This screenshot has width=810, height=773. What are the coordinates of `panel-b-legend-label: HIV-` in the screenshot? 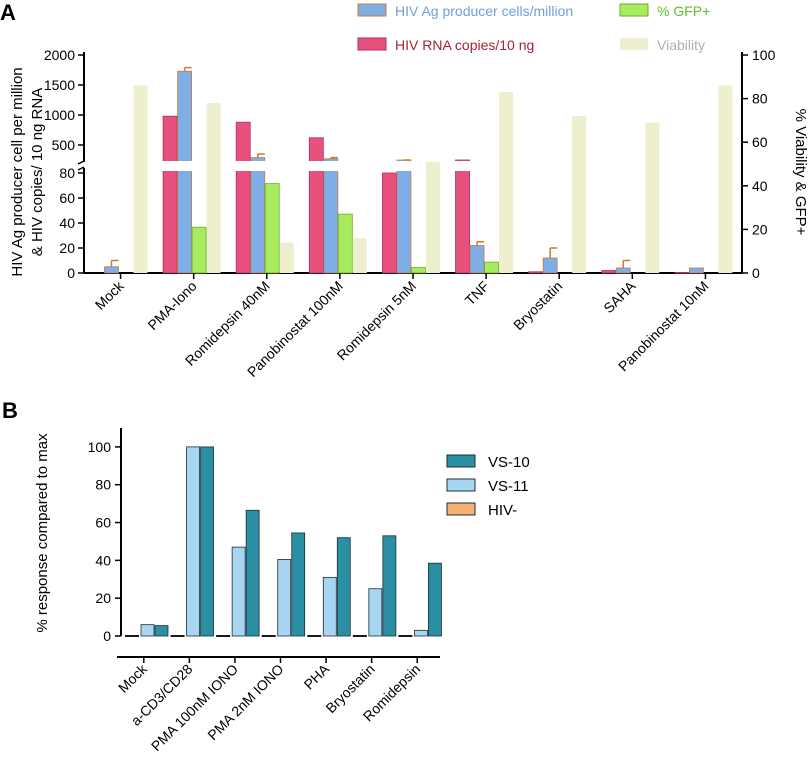 It's located at (502, 510).